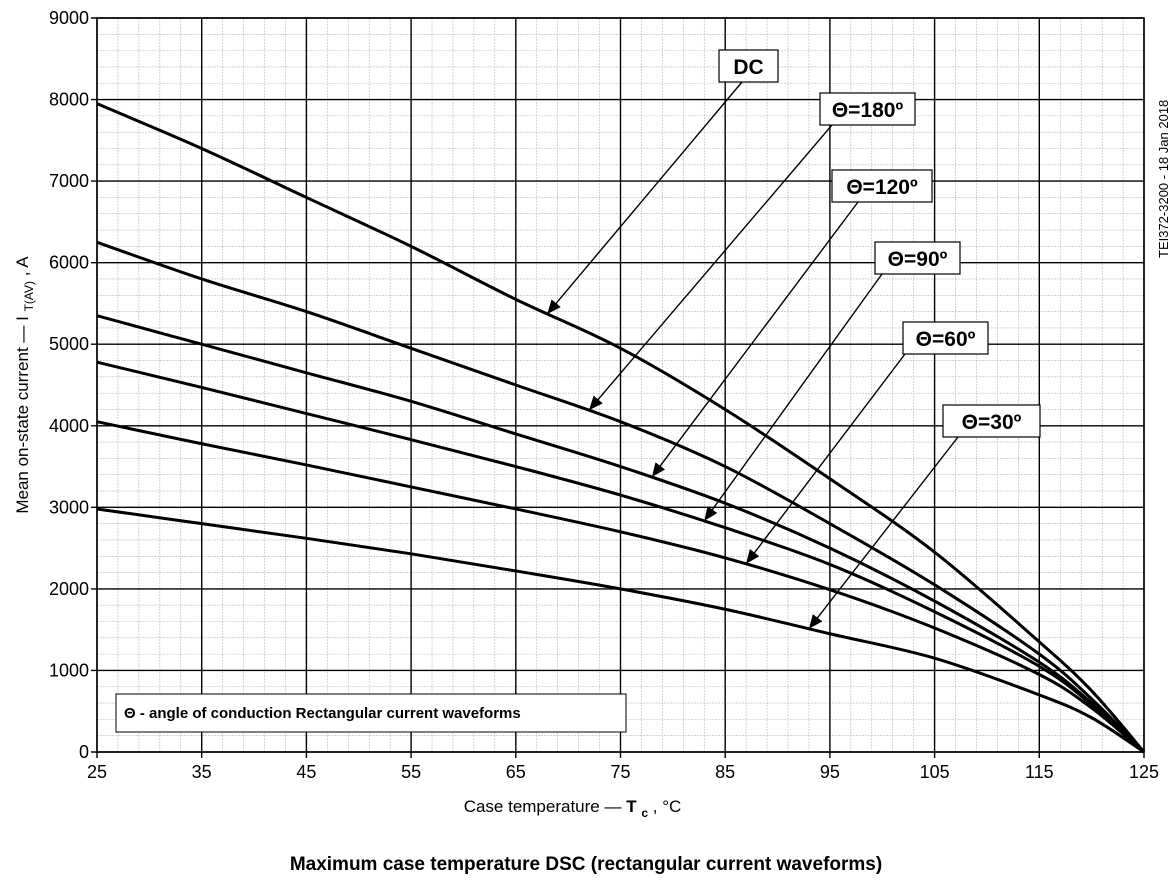  Describe the element at coordinates (69, 507) in the screenshot. I see `y-tick-label: 3000` at that location.